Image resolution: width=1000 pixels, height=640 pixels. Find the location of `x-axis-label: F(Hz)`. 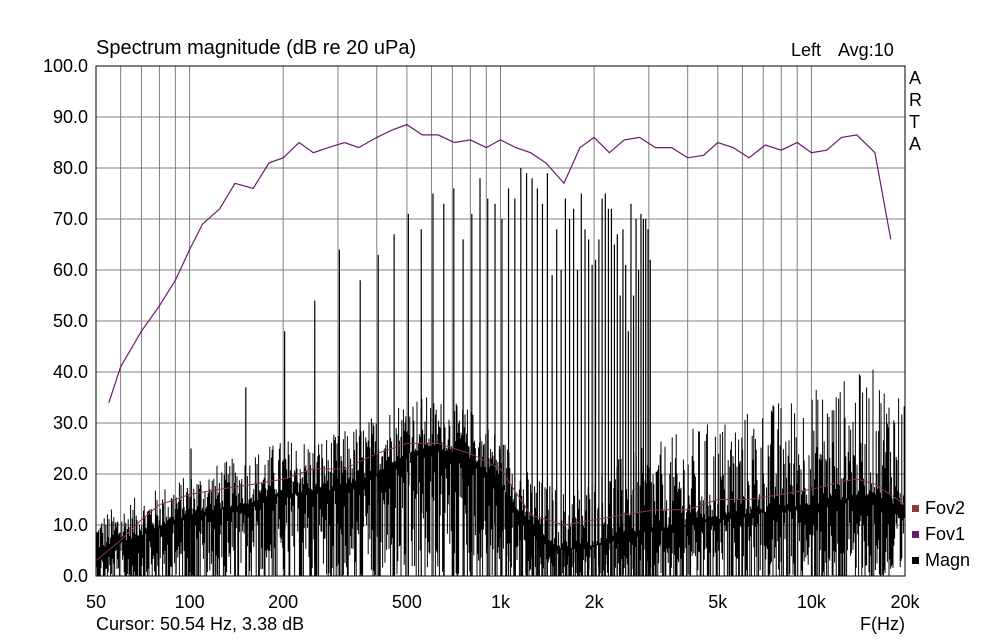

x-axis-label: F(Hz) is located at coordinates (882, 624).